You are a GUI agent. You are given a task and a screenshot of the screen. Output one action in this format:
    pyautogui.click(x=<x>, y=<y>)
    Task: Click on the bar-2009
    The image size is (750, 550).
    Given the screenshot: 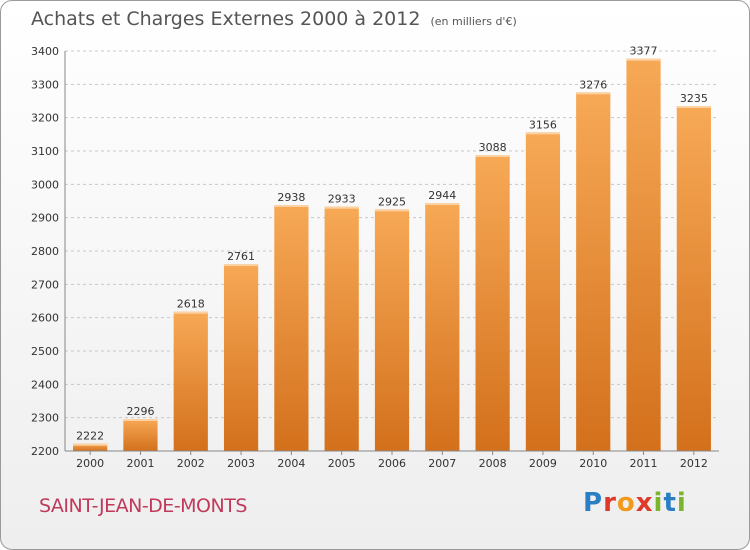 What is the action you would take?
    pyautogui.click(x=543, y=292)
    